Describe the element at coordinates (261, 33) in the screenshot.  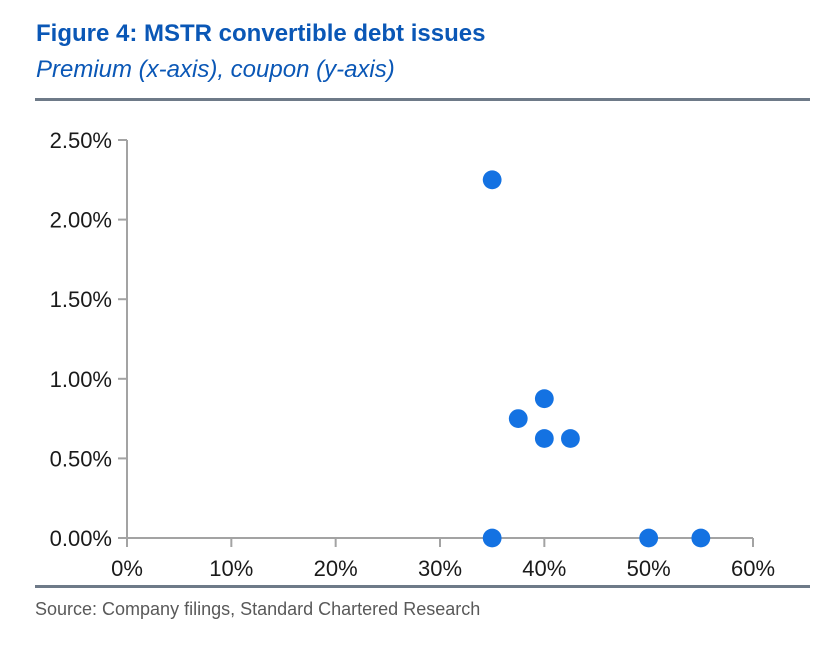
I see `figure-title: Figure 4: MSTR convertible debt issues` at that location.